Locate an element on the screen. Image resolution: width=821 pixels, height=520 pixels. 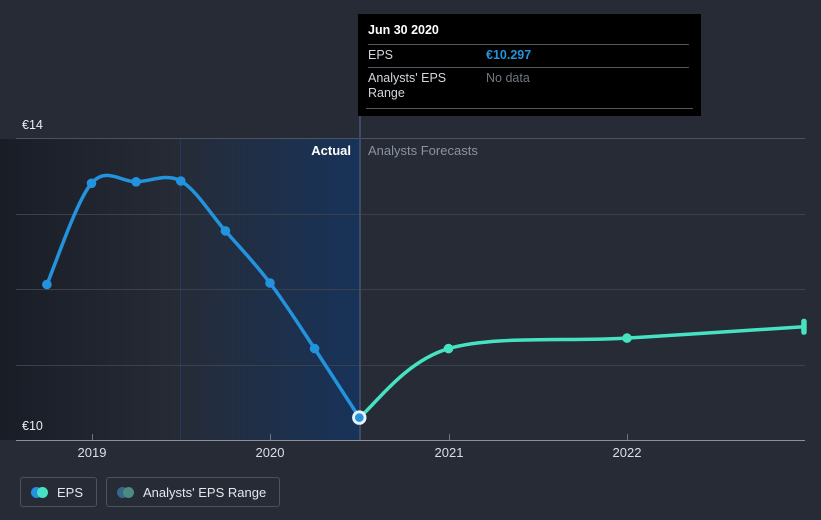
tooltip-row-eps: EPS €10.297 is located at coordinates (528, 56).